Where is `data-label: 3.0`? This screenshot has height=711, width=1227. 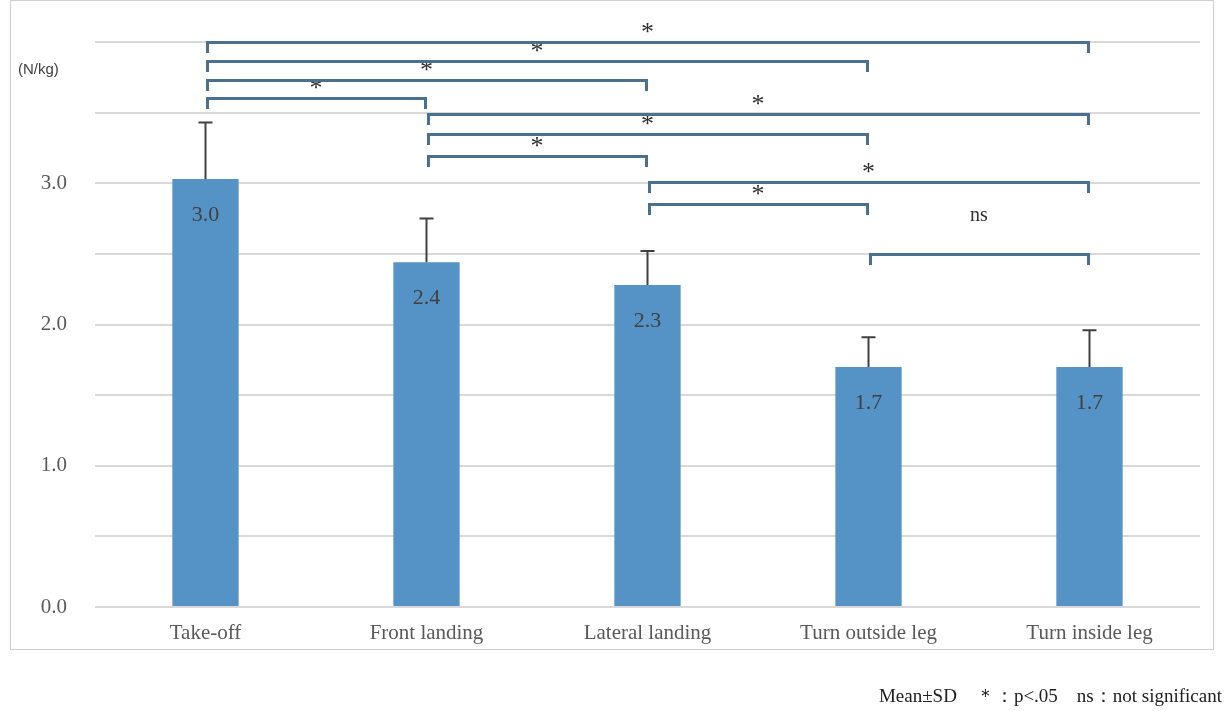
data-label: 3.0 is located at coordinates (205, 213).